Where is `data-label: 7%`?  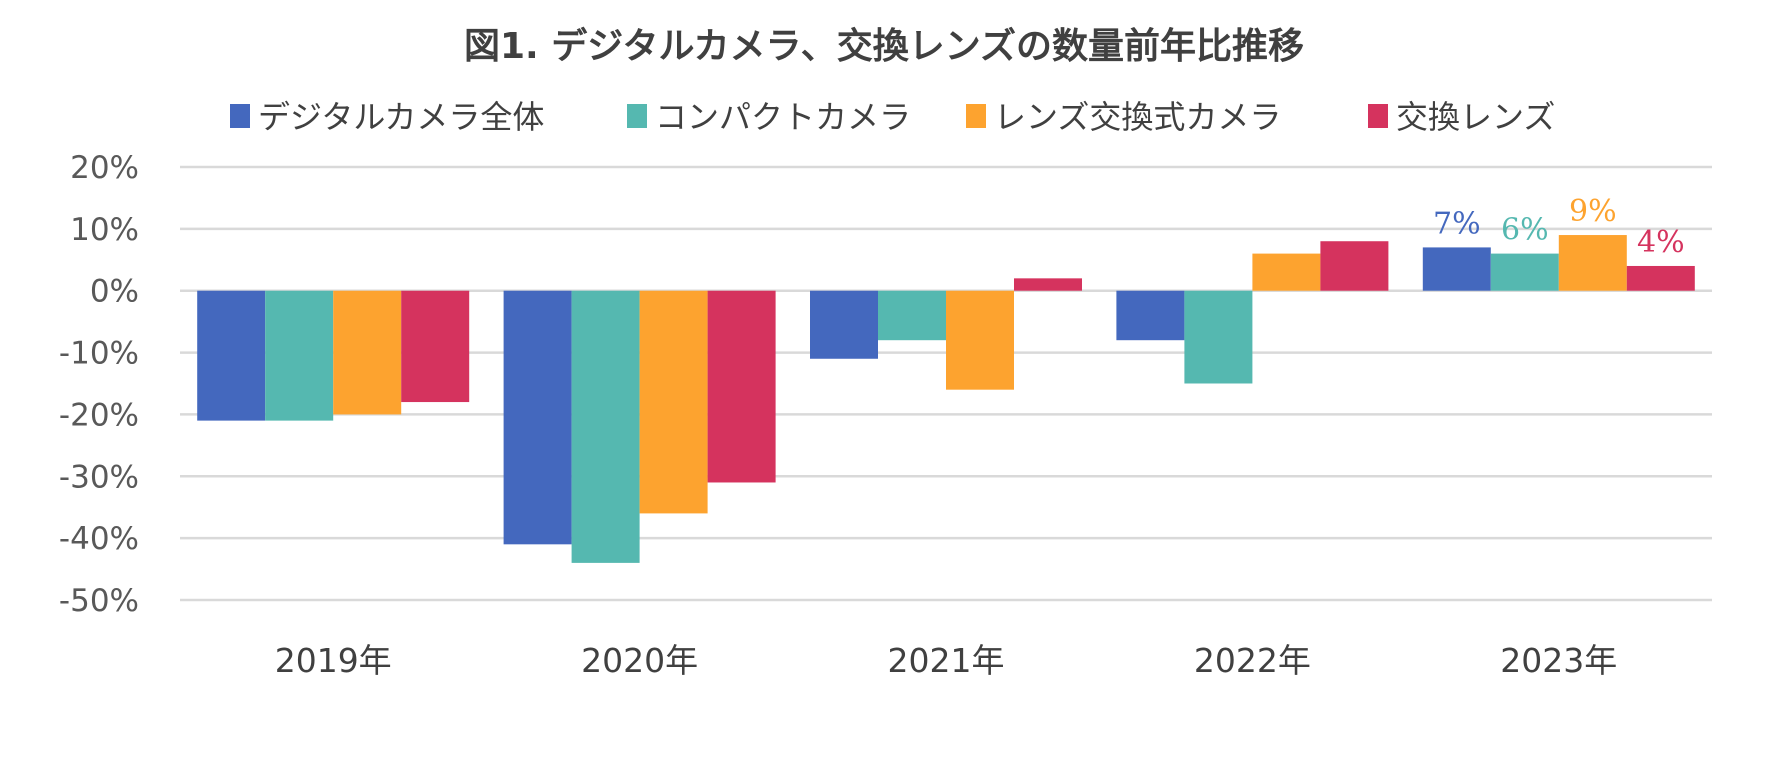
data-label: 7% is located at coordinates (1457, 223).